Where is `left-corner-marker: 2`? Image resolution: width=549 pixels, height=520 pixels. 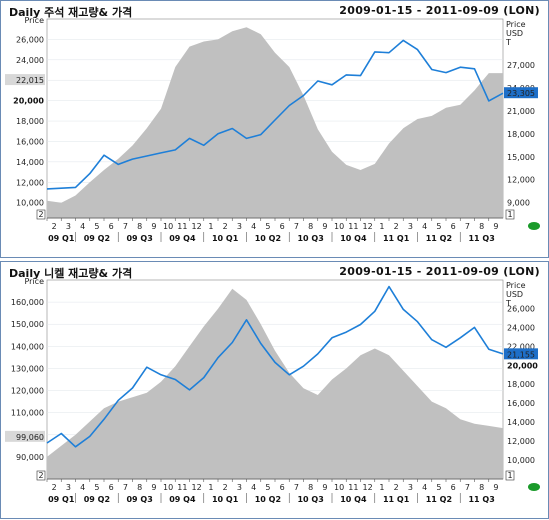
left-corner-marker: 2 is located at coordinates (40, 475).